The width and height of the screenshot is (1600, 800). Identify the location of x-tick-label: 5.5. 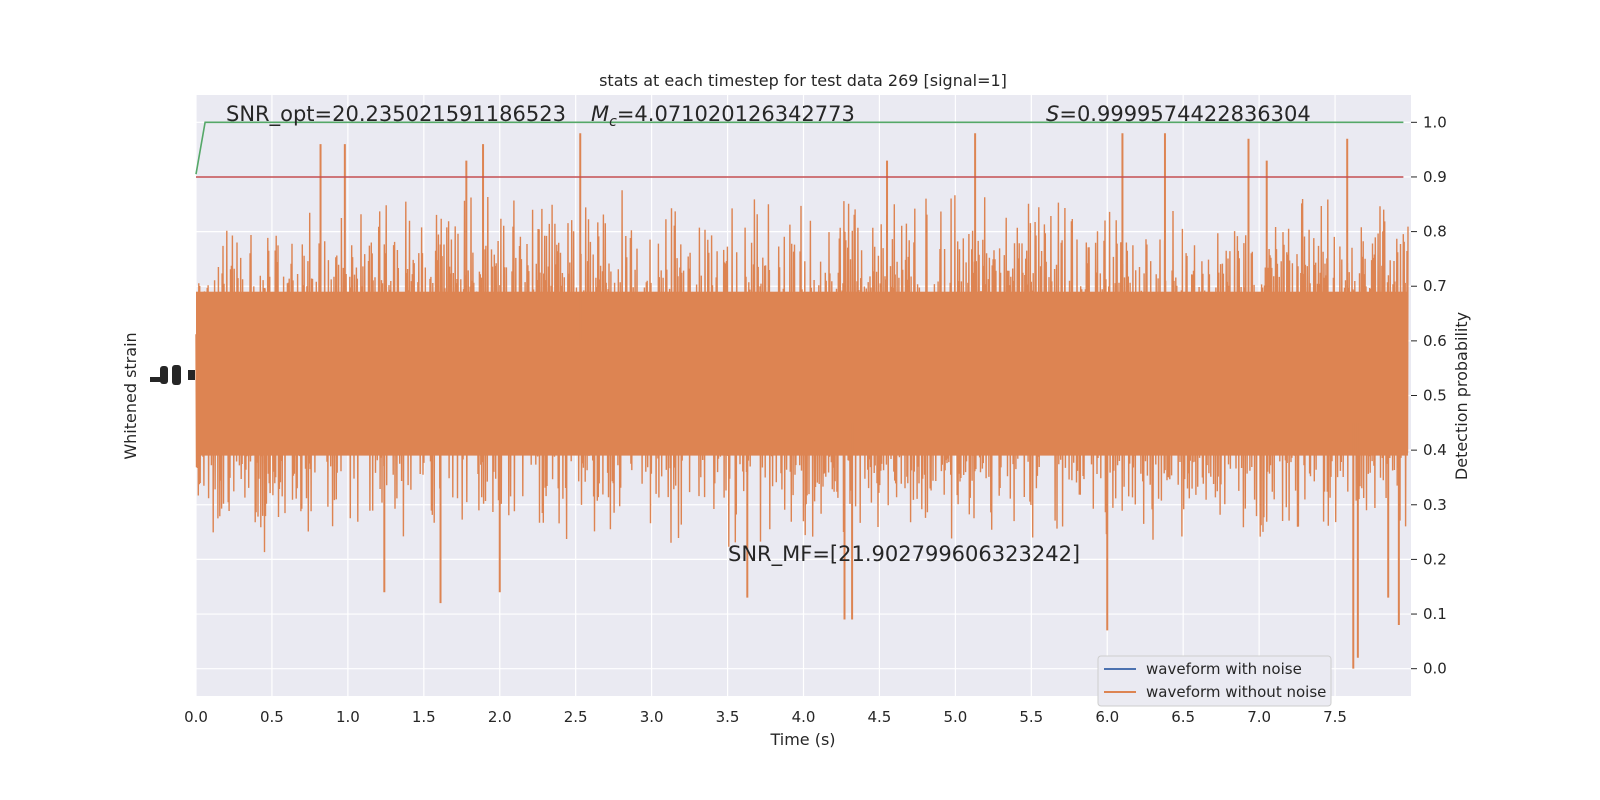
(1031, 717).